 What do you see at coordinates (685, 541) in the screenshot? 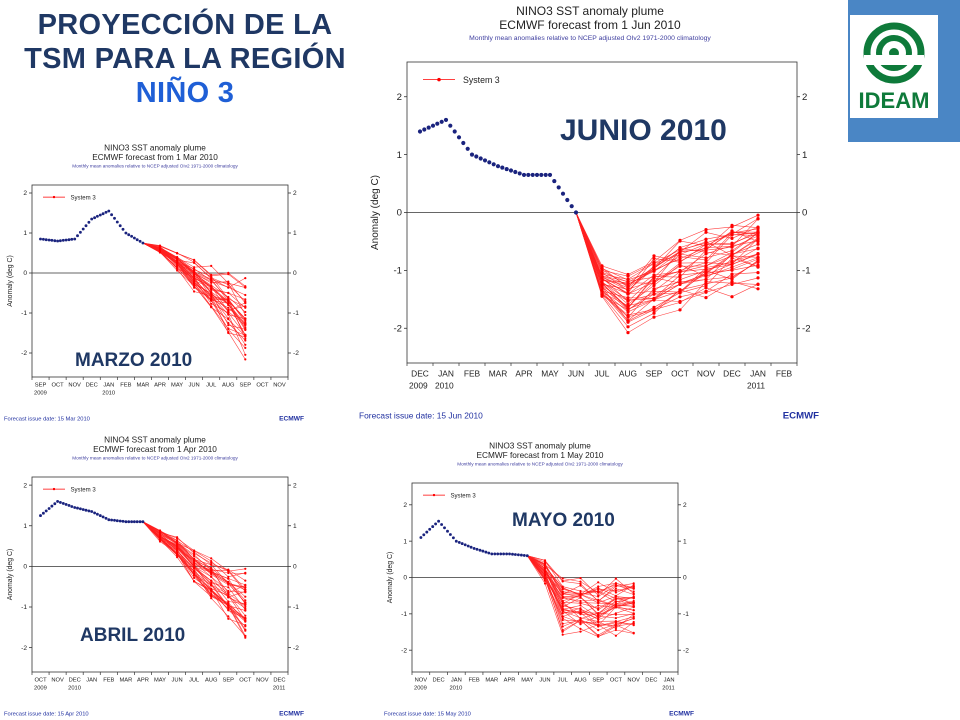
I see `y-tick-label-right: 1` at bounding box center [685, 541].